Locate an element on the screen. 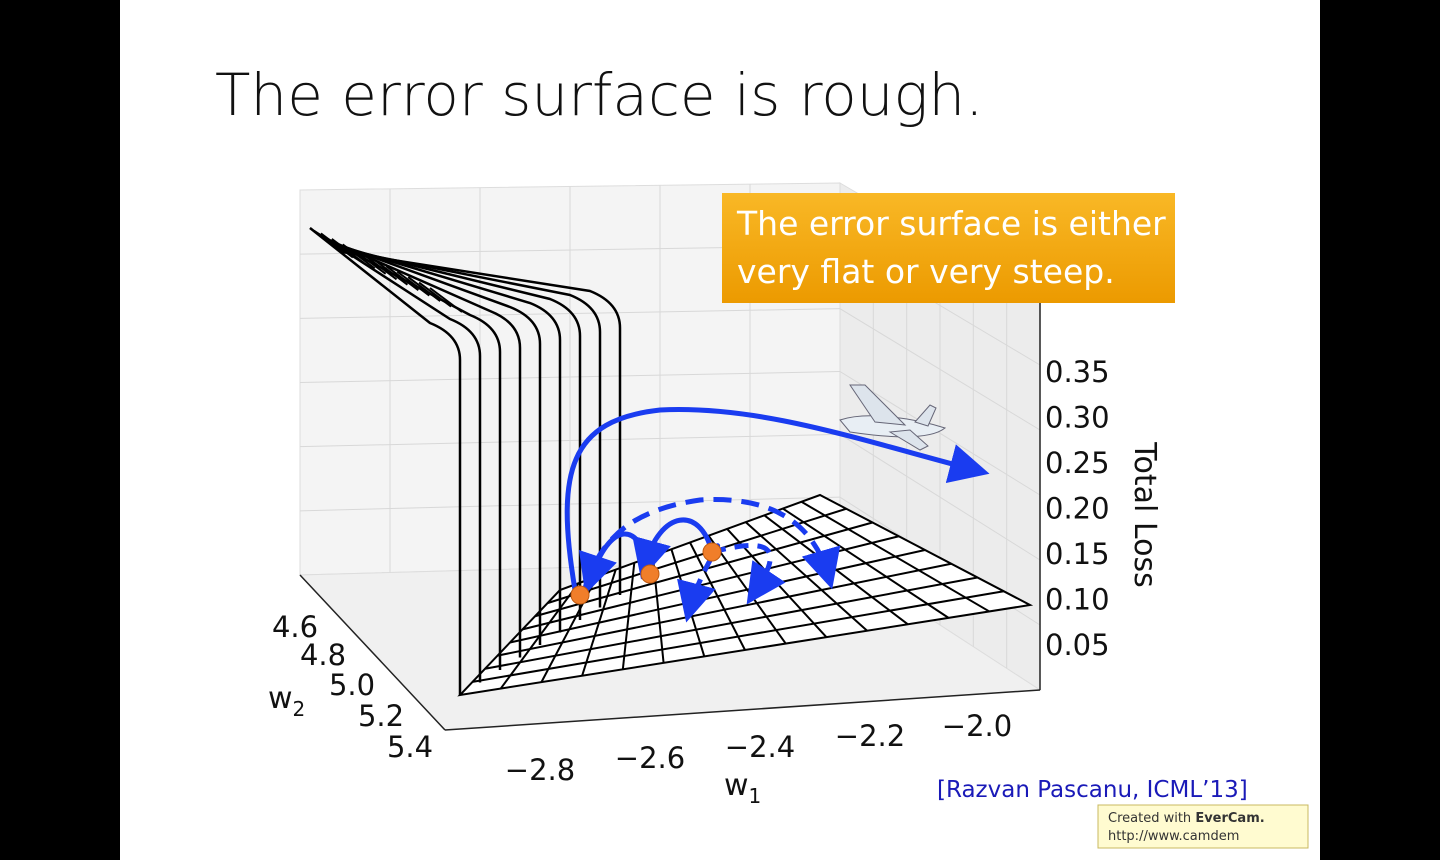  surface-floor is located at coordinates (745, 595).